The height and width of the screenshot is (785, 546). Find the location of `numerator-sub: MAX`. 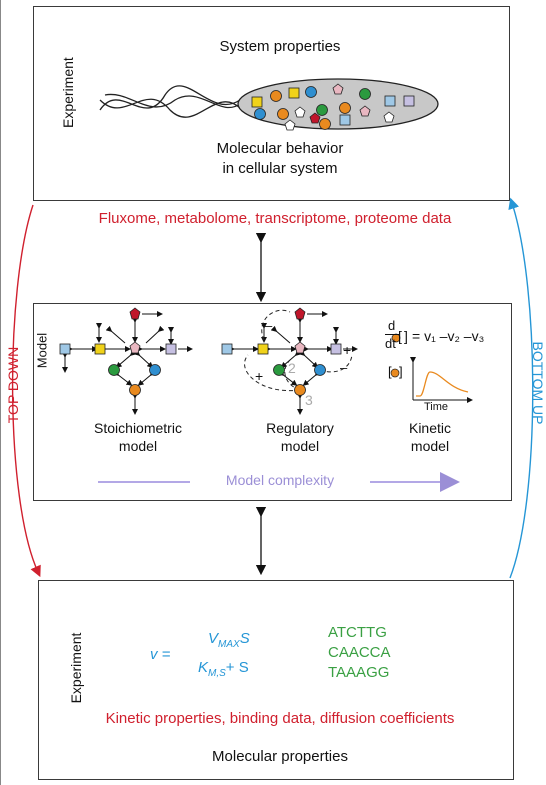

numerator-sub: MAX is located at coordinates (229, 644).